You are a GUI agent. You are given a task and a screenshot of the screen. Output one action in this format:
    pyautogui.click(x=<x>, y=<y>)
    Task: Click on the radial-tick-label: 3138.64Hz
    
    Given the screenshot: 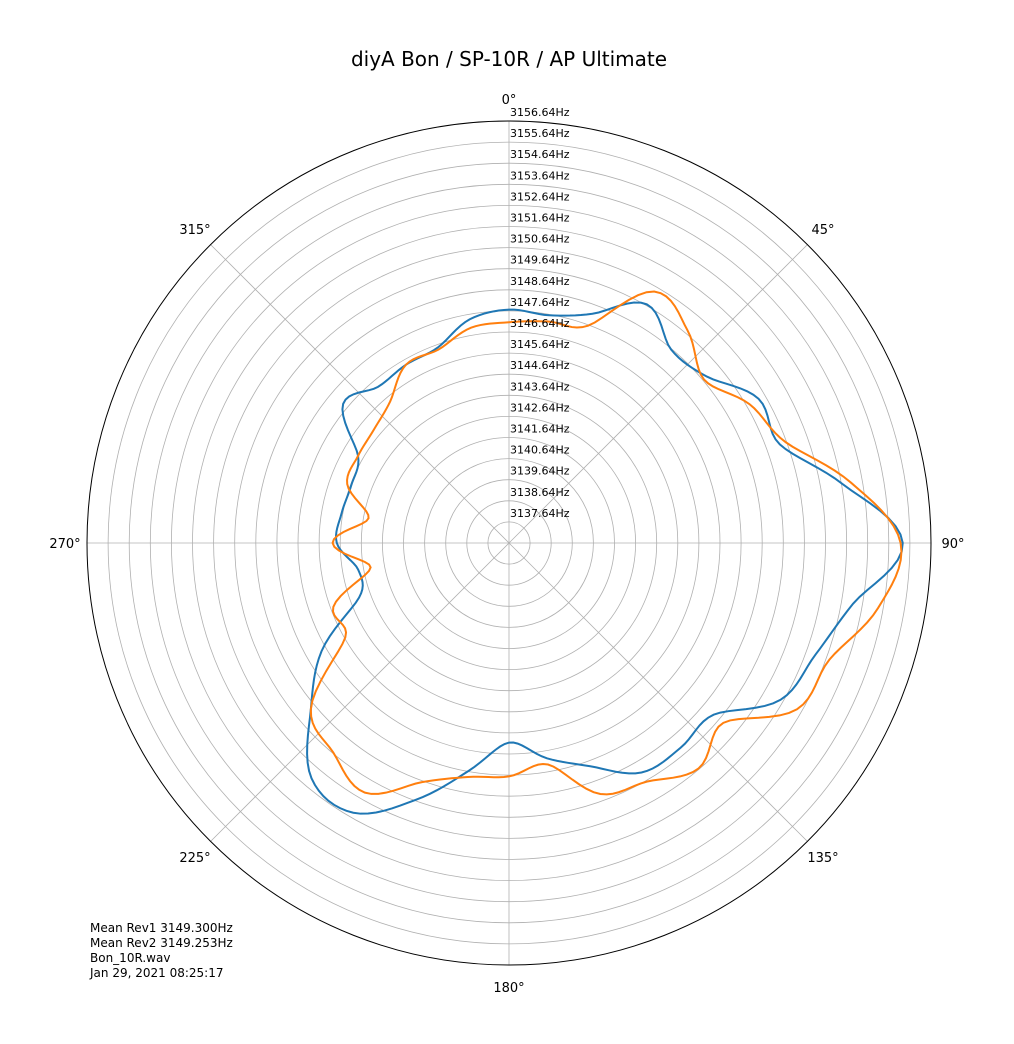 What is the action you would take?
    pyautogui.click(x=540, y=492)
    